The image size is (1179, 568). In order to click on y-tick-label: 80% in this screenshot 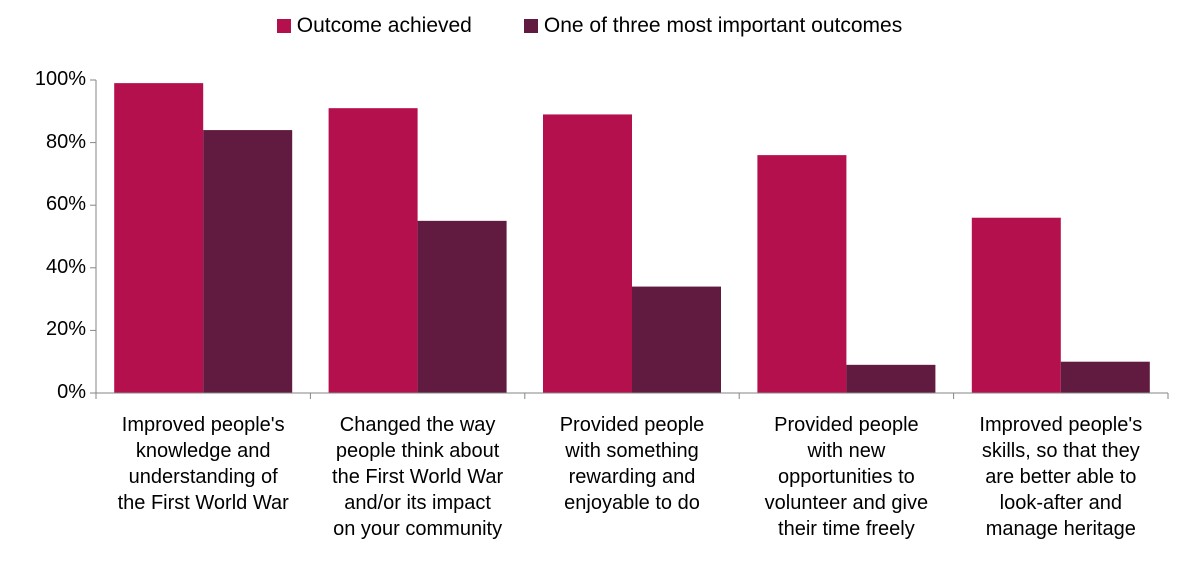, I will do `click(65, 141)`.